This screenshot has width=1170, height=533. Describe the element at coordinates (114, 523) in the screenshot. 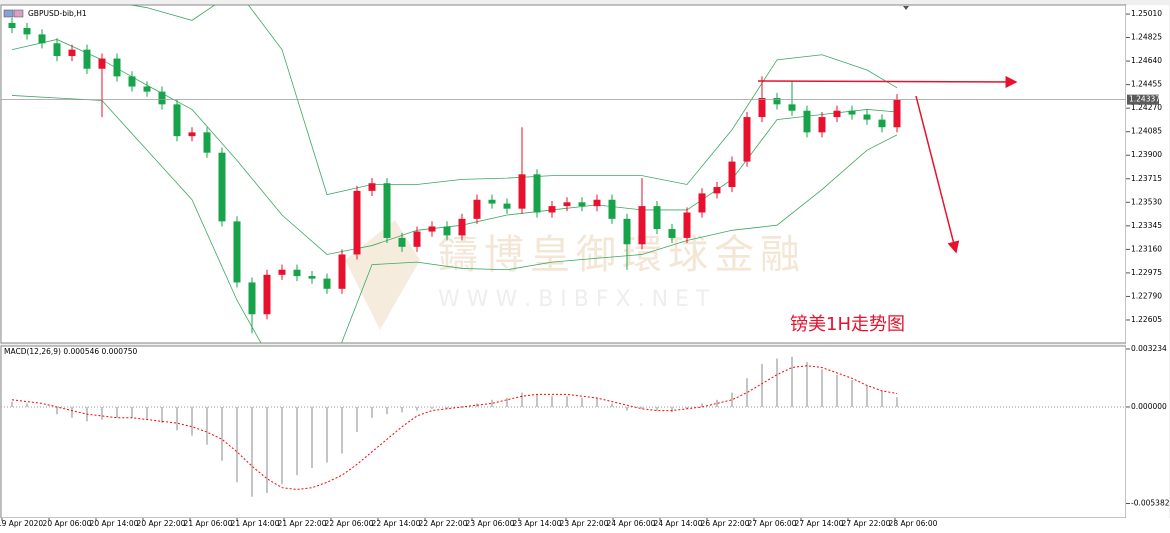

I see `x-tick-label: 20 Apr 14:00` at that location.